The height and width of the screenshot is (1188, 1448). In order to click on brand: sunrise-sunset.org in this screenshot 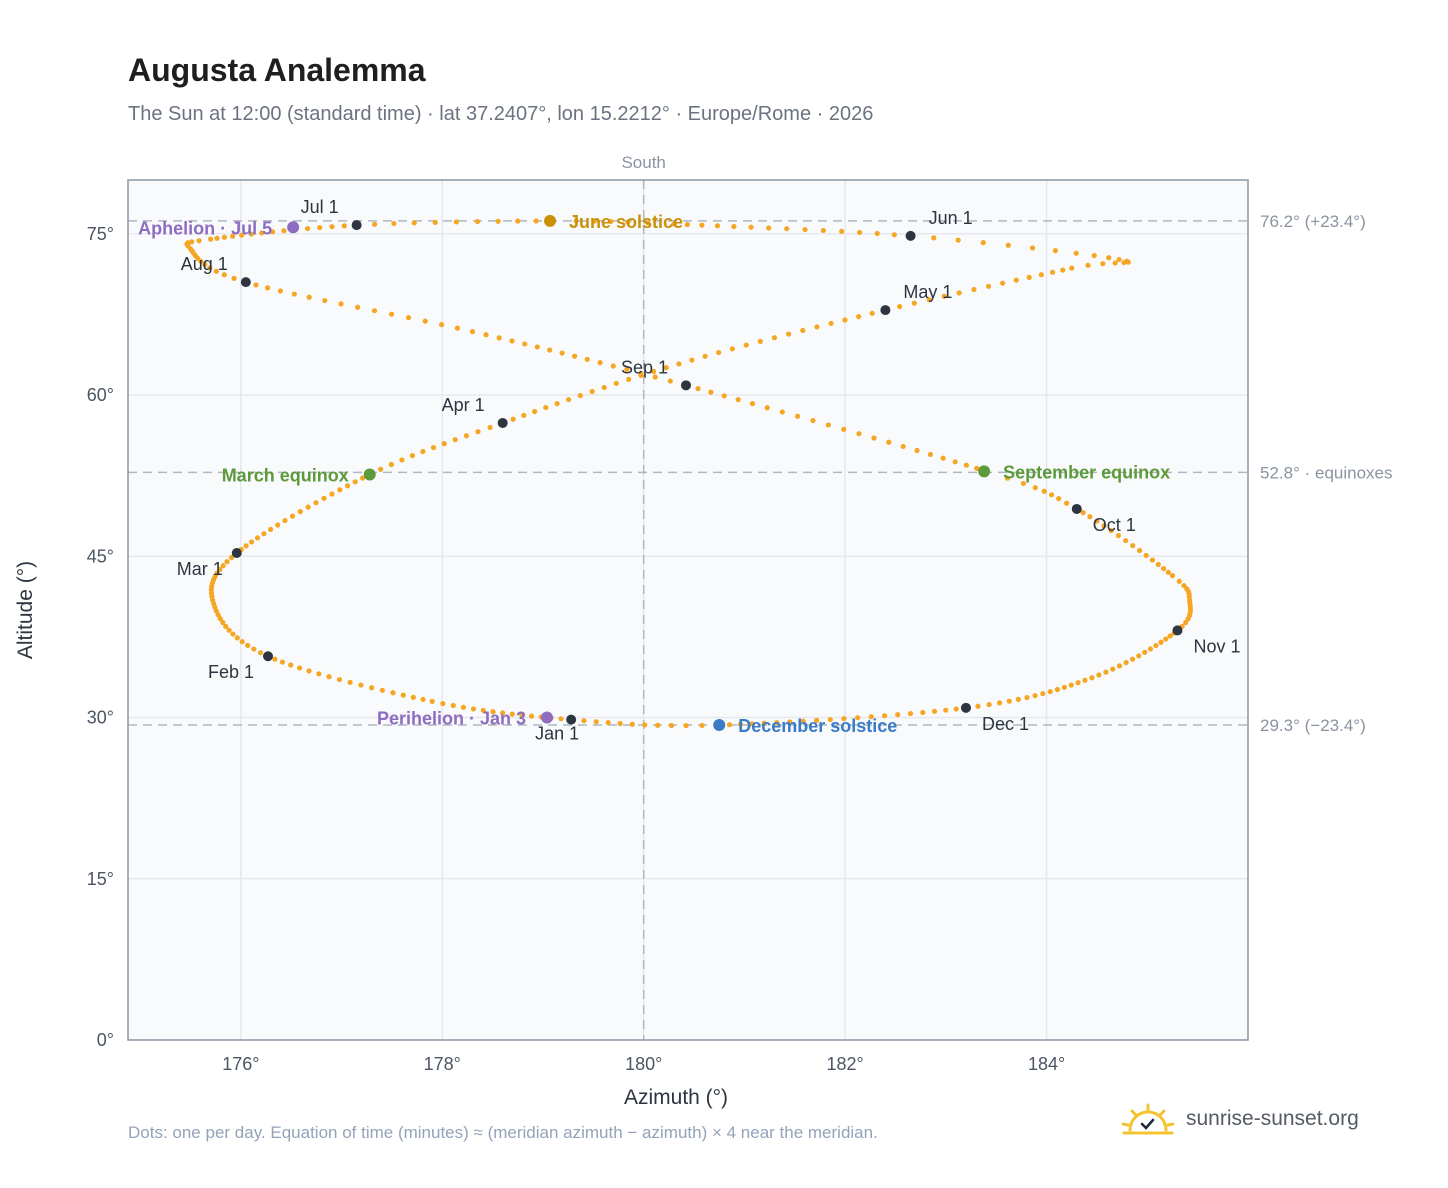, I will do `click(1239, 1119)`.